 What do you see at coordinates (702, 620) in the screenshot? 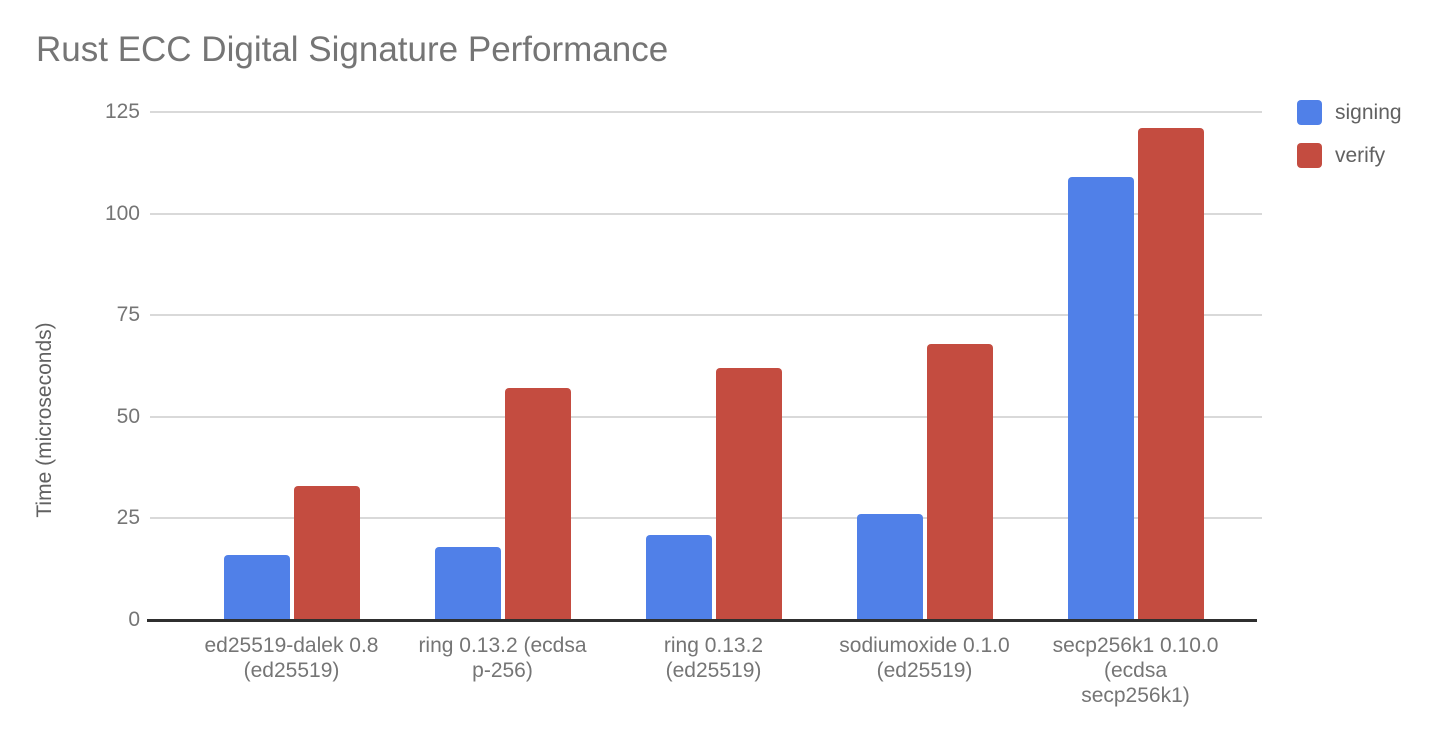
I see `x-axis-line` at bounding box center [702, 620].